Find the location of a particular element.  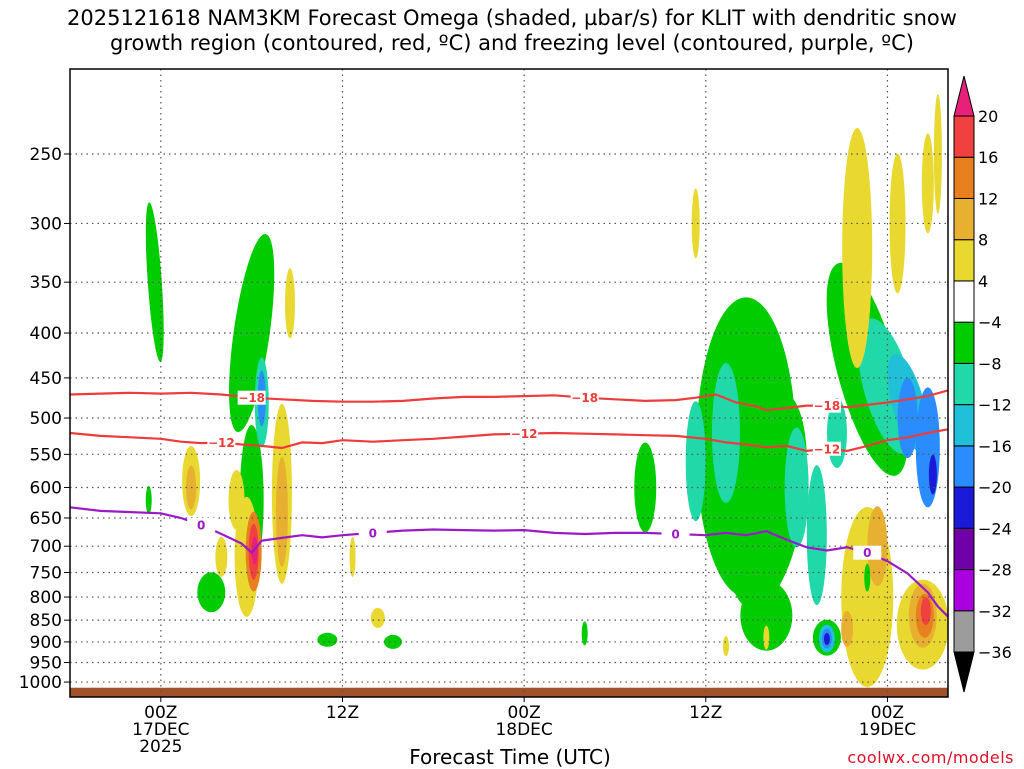

y-tick-label: 300 is located at coordinates (46, 224).